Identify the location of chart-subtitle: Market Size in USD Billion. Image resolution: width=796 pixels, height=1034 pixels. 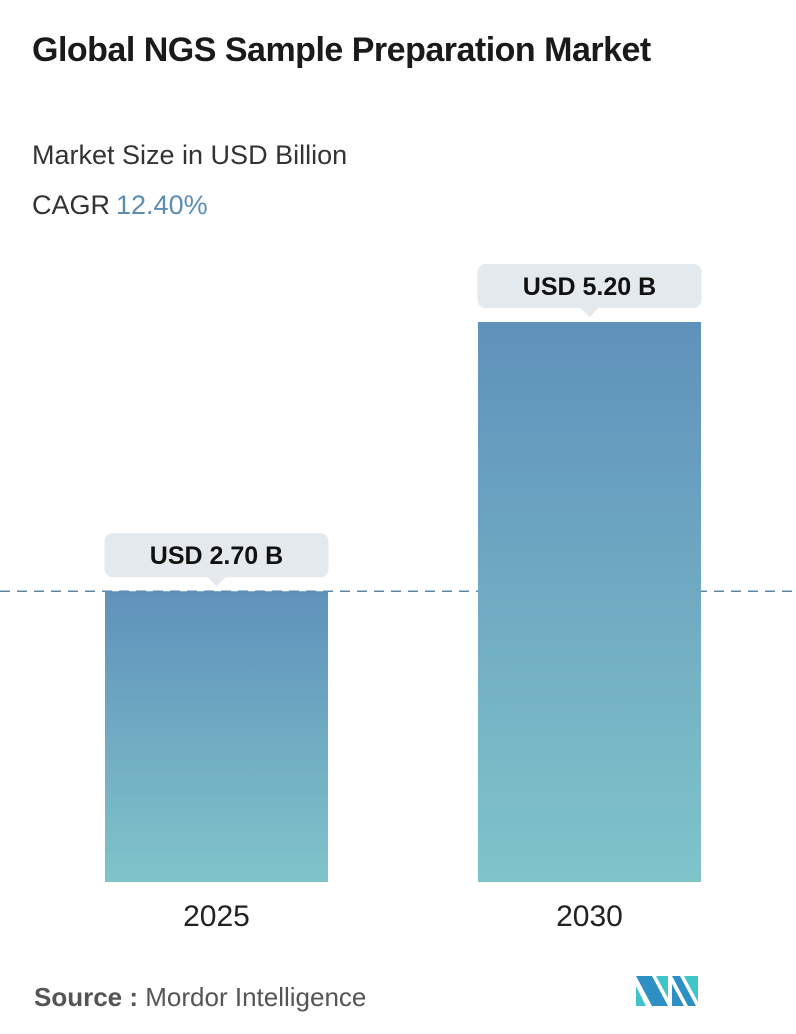
(190, 155).